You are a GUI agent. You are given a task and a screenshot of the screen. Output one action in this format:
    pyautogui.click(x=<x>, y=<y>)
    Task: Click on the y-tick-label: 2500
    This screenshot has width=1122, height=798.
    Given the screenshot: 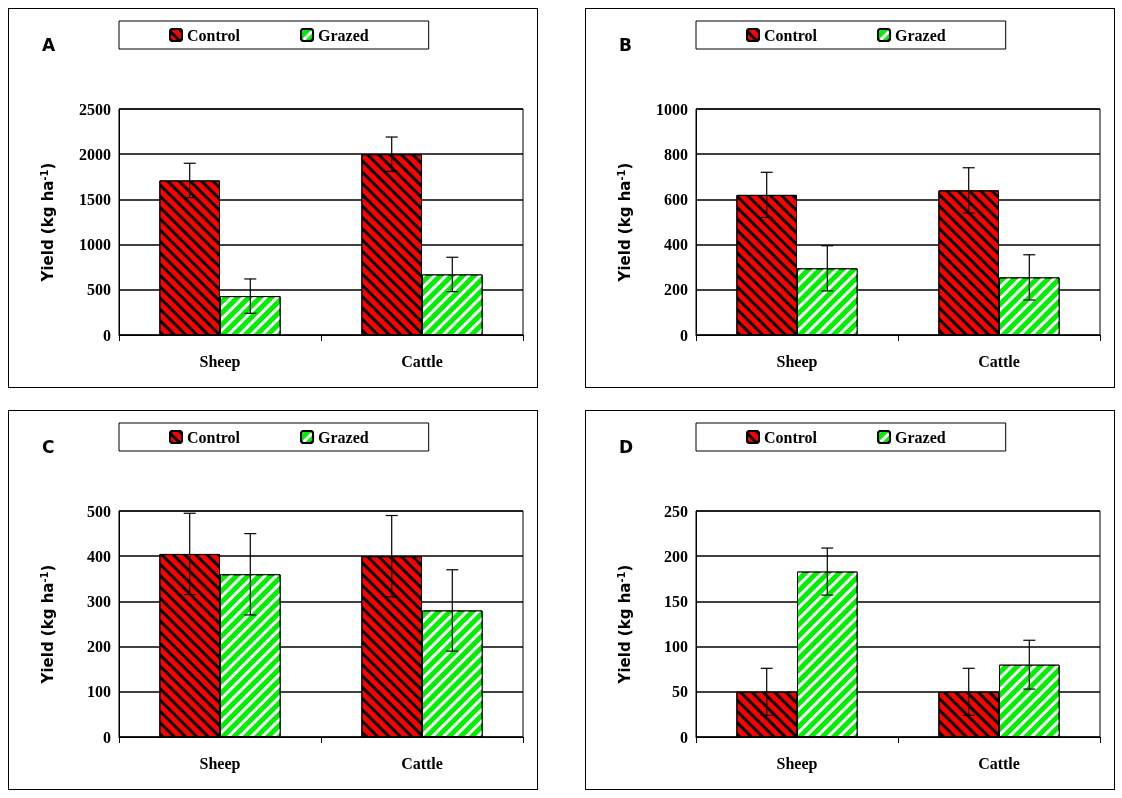 What is the action you would take?
    pyautogui.click(x=95, y=109)
    